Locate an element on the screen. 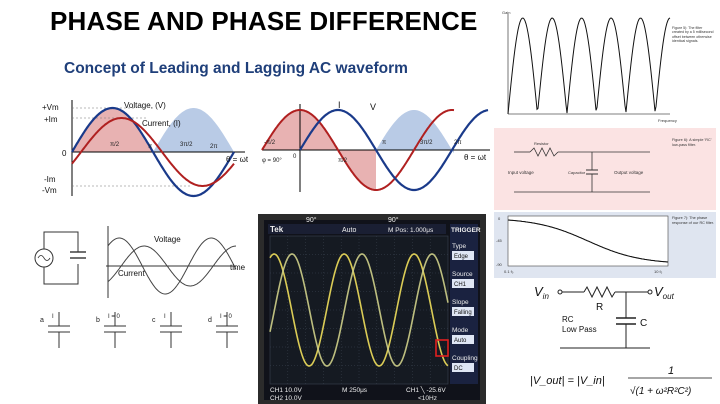  menu-label: Type is located at coordinates (459, 246).